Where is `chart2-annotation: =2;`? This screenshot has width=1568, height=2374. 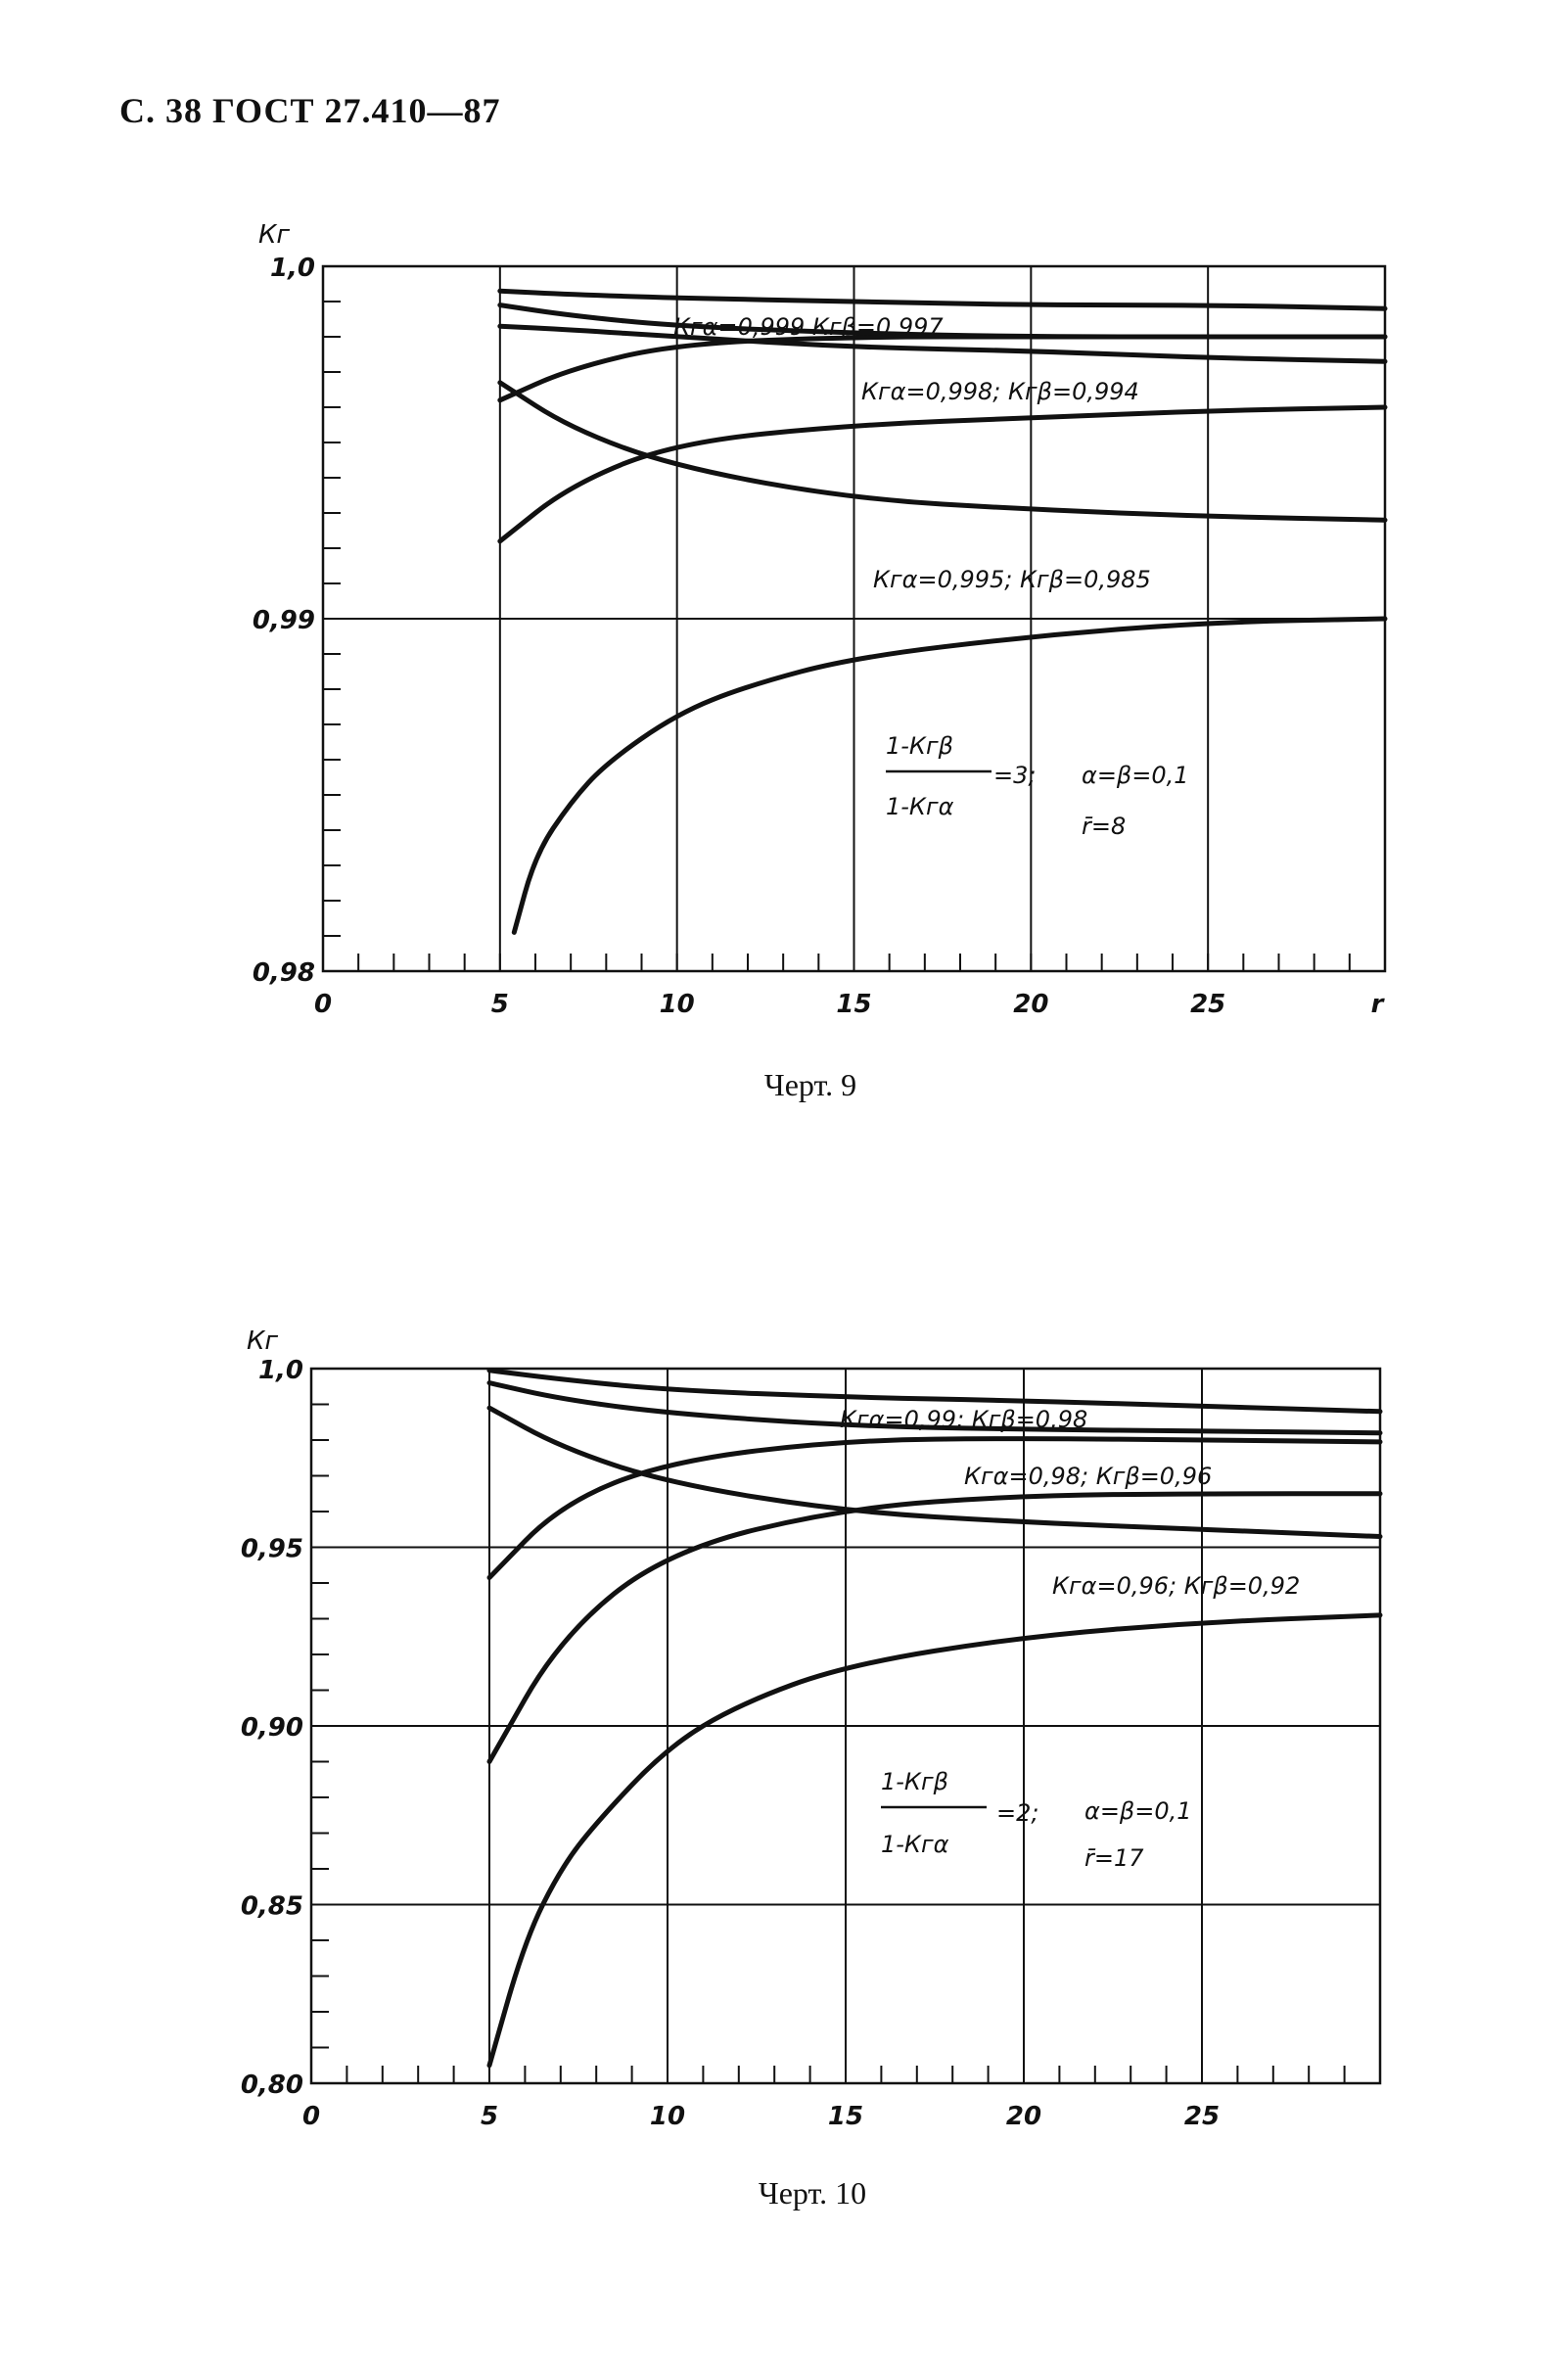 chart2-annotation: =2; is located at coordinates (1017, 1813).